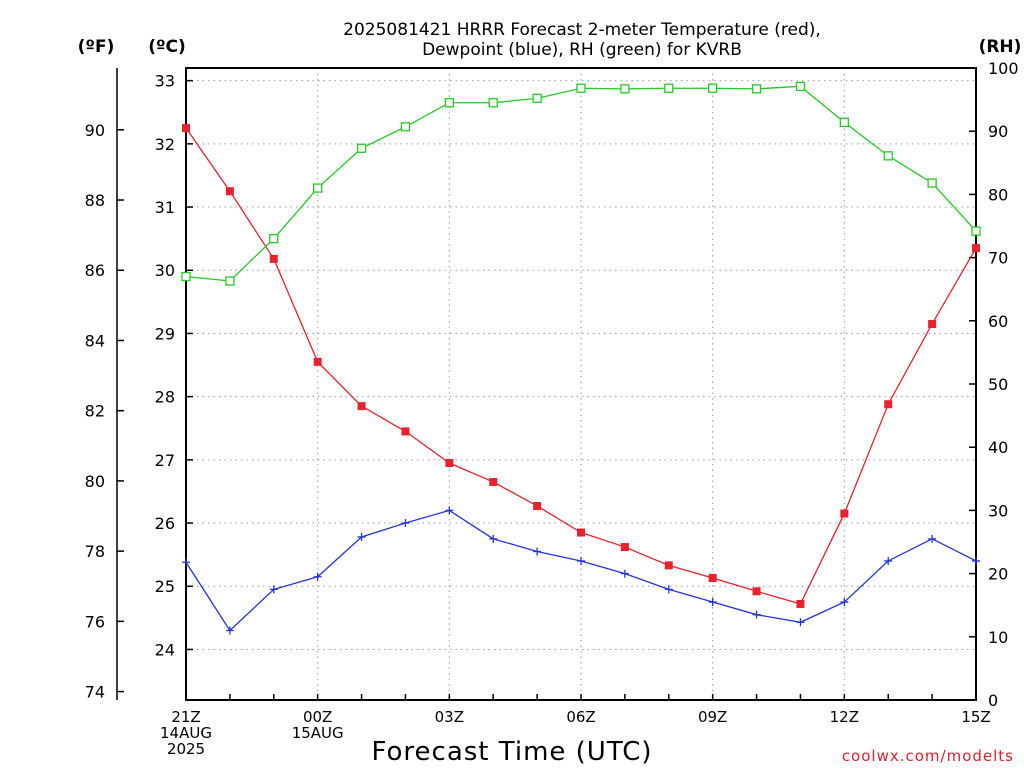 This screenshot has height=768, width=1024. Describe the element at coordinates (165, 81) in the screenshot. I see `celsius-tick-label: 33` at that location.